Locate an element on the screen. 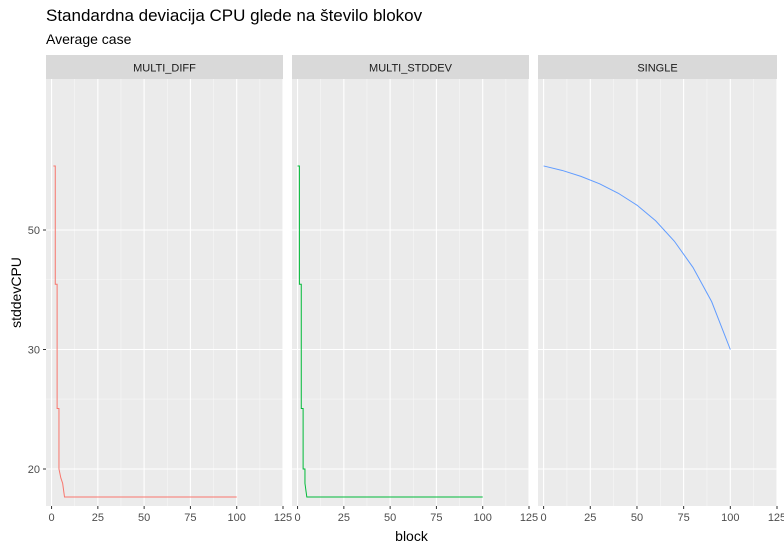  facet-strip-multi-diff is located at coordinates (164, 67).